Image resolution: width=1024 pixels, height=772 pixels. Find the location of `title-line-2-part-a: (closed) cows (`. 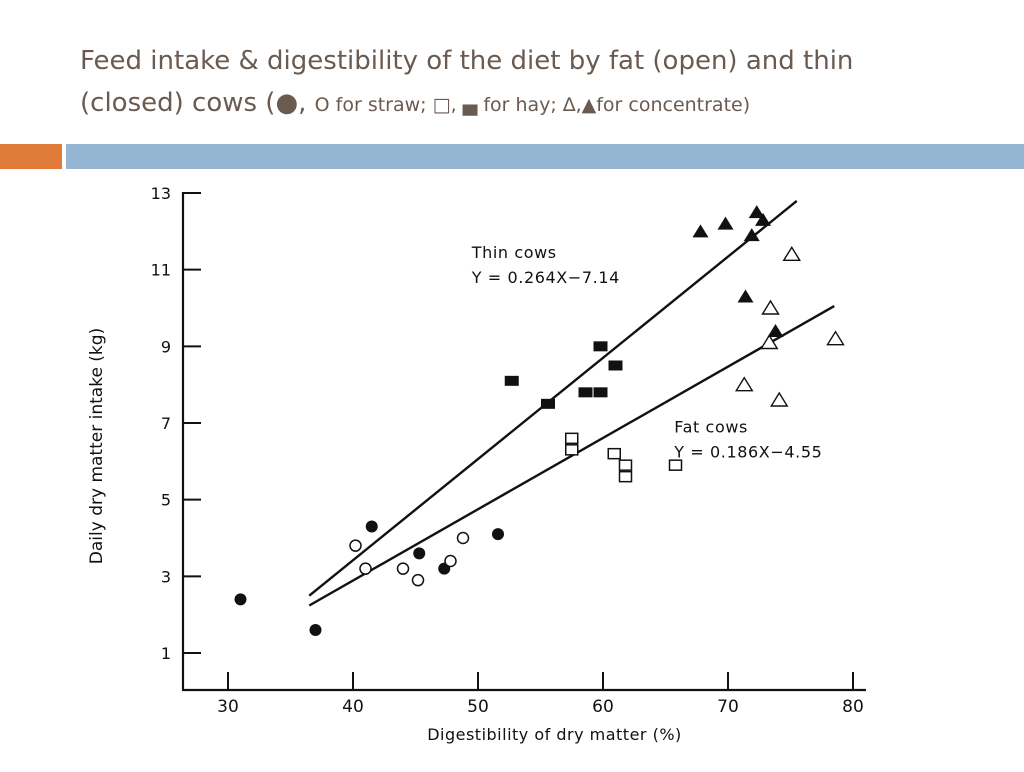

title-line-2-part-a: (closed) cows ( is located at coordinates (178, 103).